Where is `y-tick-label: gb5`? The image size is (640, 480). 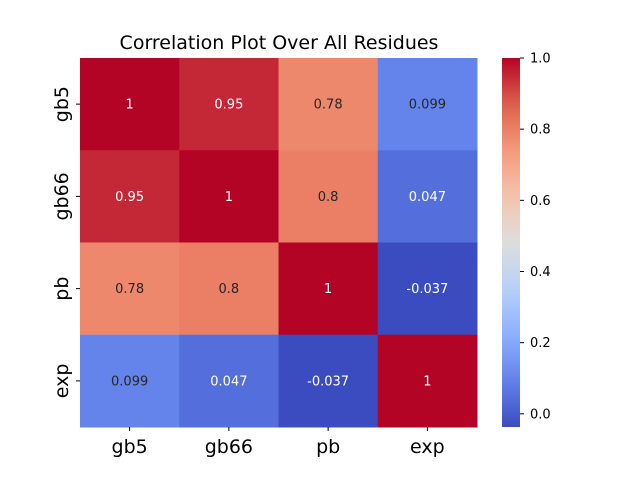
y-tick-label: gb5 is located at coordinates (62, 104).